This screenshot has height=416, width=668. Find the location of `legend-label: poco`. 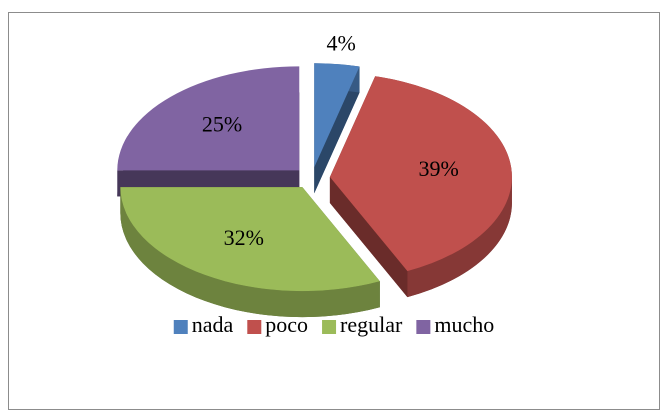

legend-label: poco is located at coordinates (286, 324).